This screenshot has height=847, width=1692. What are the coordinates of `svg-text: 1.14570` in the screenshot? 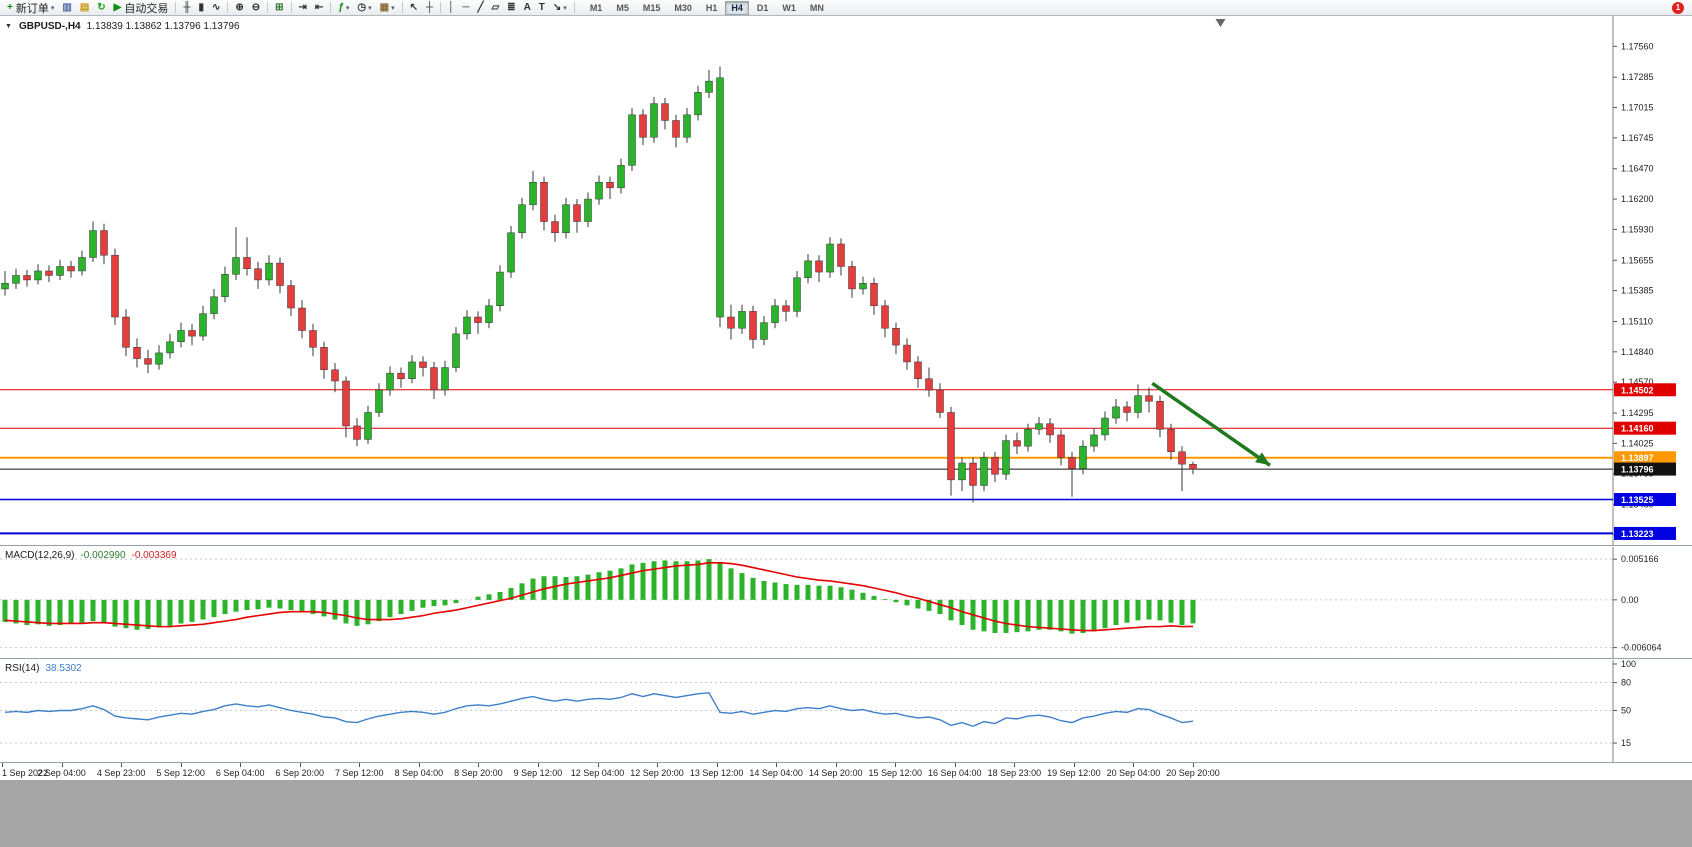 It's located at (1637, 382).